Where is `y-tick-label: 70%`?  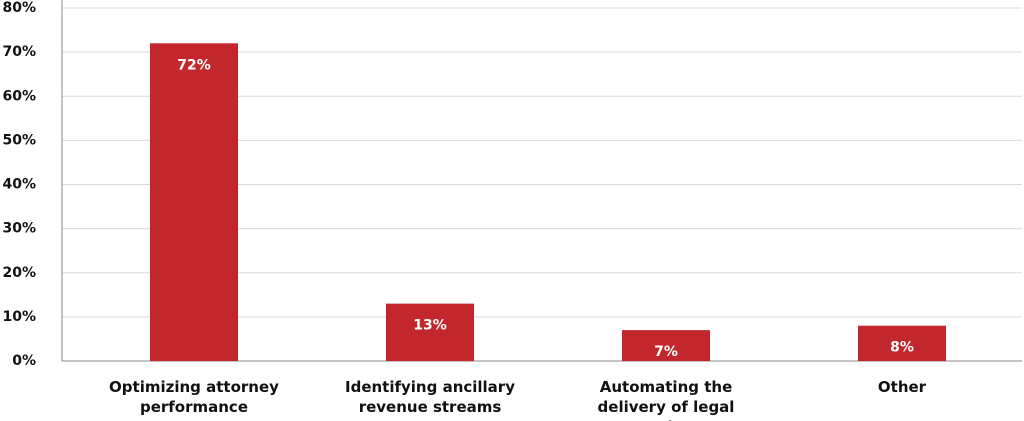
y-tick-label: 70% is located at coordinates (19, 52).